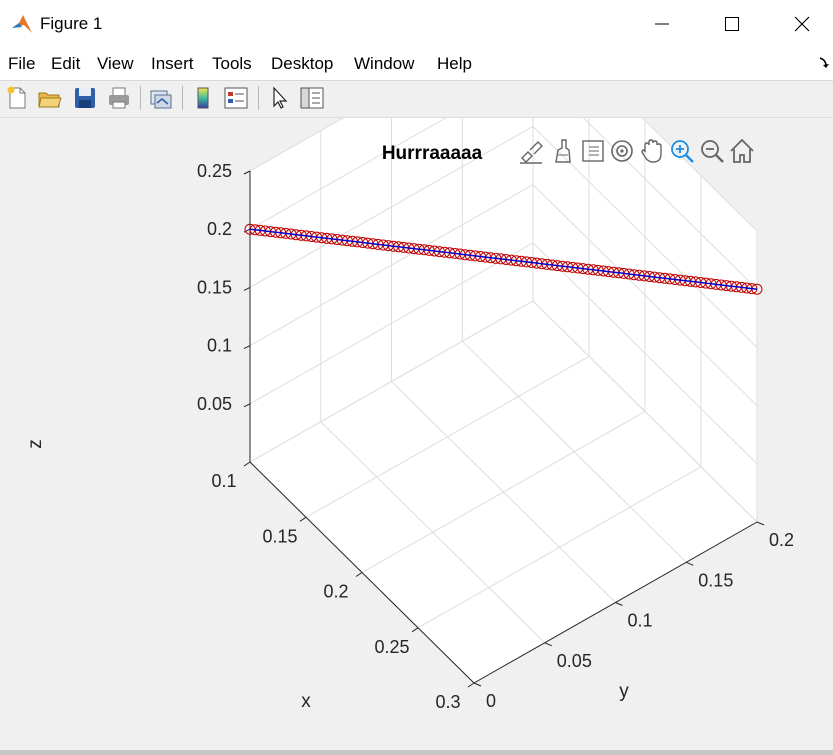 The image size is (833, 755). Describe the element at coordinates (214, 171) in the screenshot. I see `z-tick-label: 0.25` at that location.